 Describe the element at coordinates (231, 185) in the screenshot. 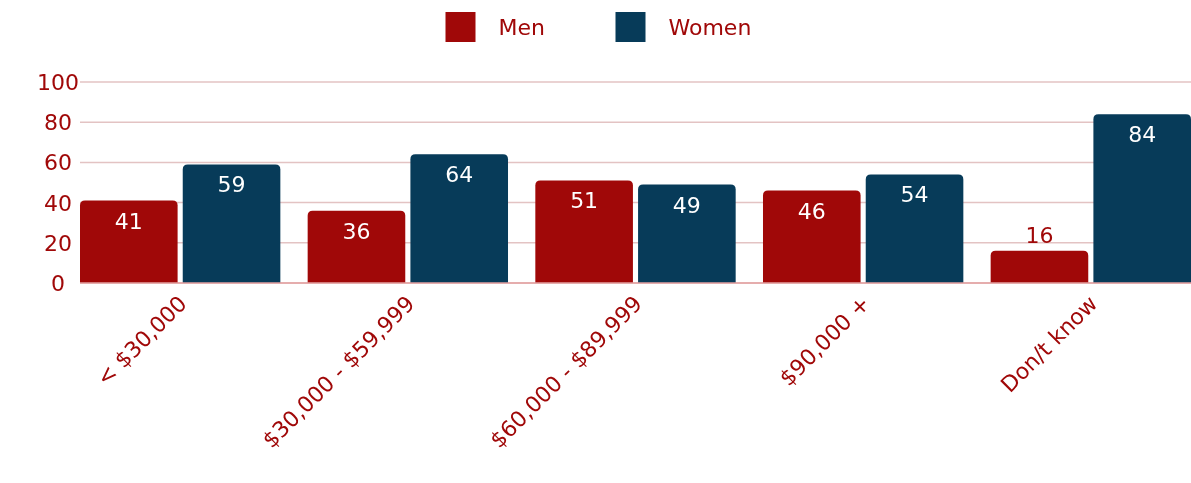

I see `data-label: 59` at that location.